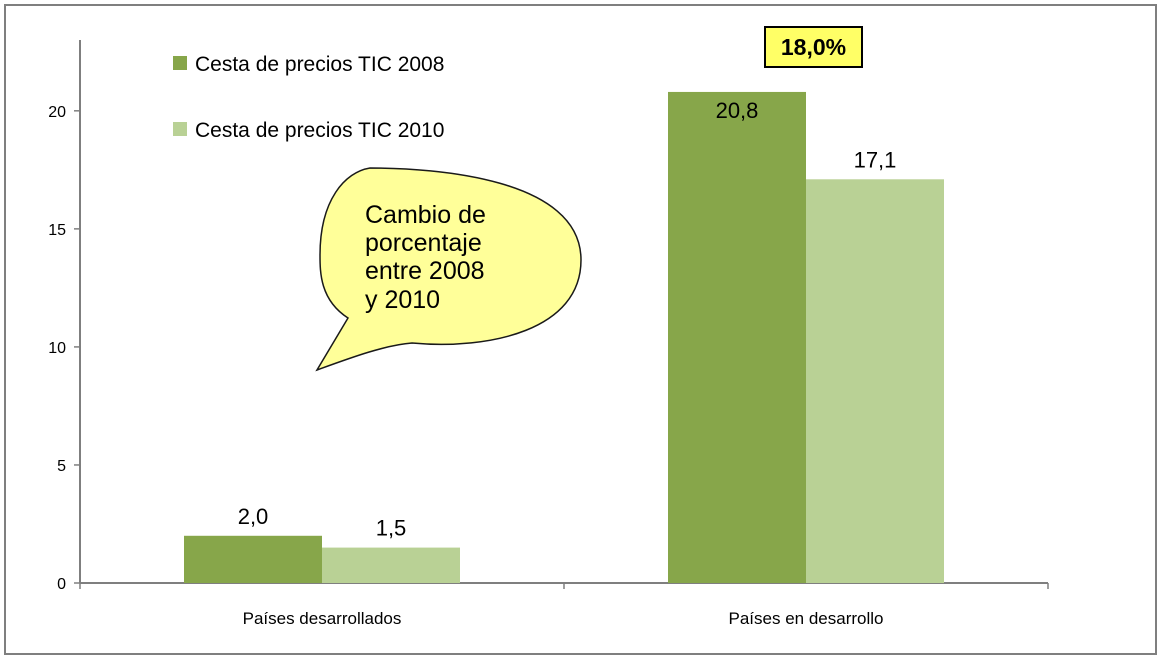 The height and width of the screenshot is (667, 1167). I want to click on data-label: 17,1, so click(875, 159).